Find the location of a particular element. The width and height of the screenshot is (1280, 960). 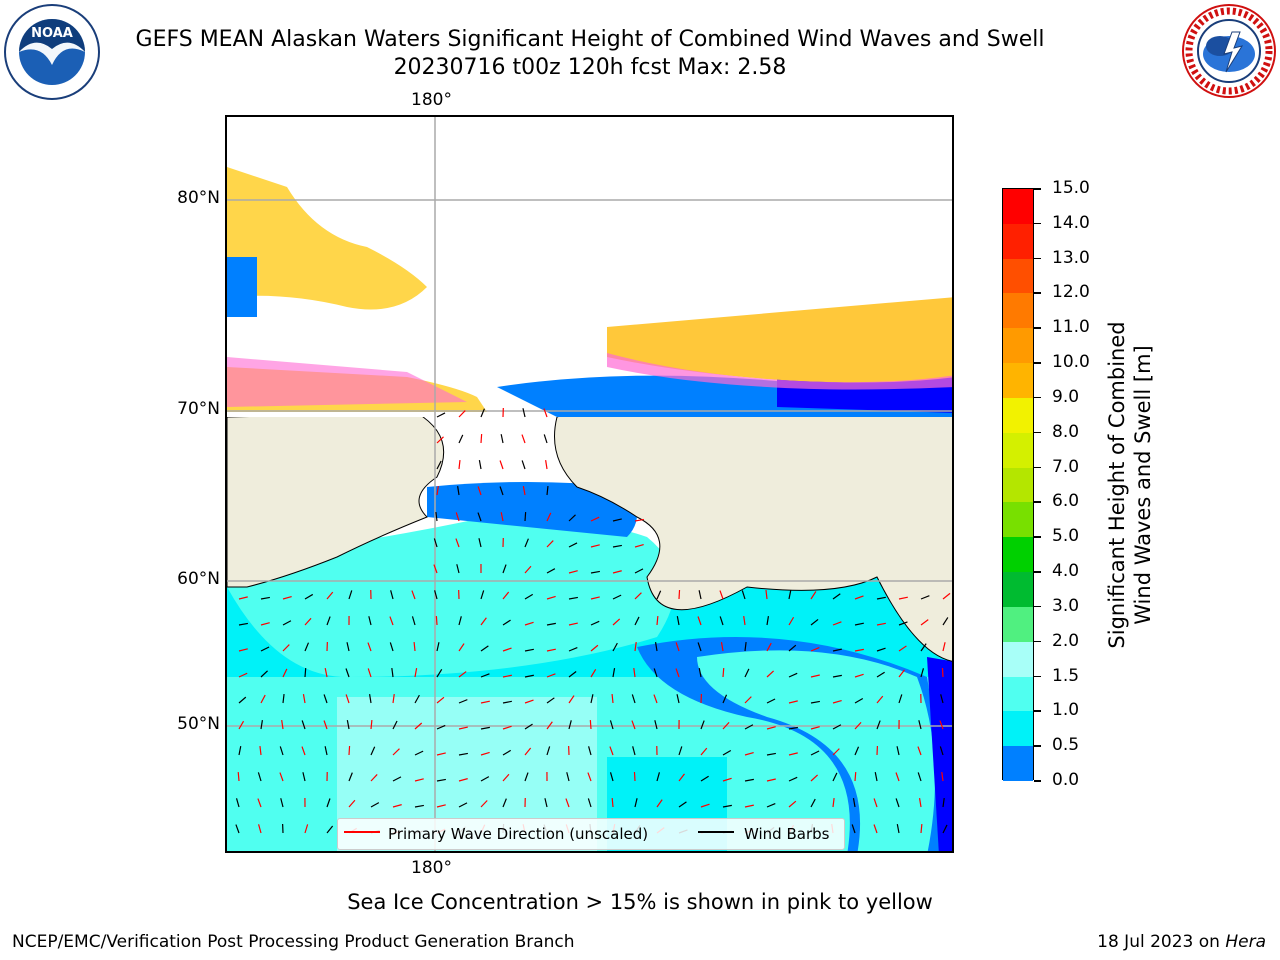

colorbar-tick-label: 12.0 is located at coordinates (1071, 292).